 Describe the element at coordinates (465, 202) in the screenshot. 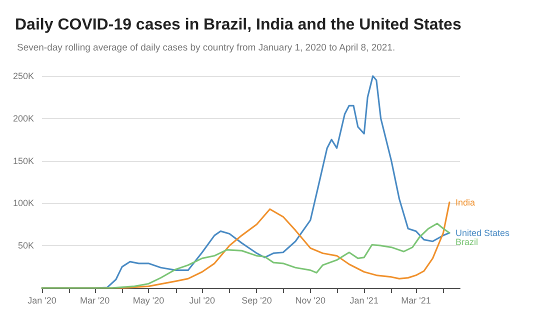

I see `series-label: India` at that location.